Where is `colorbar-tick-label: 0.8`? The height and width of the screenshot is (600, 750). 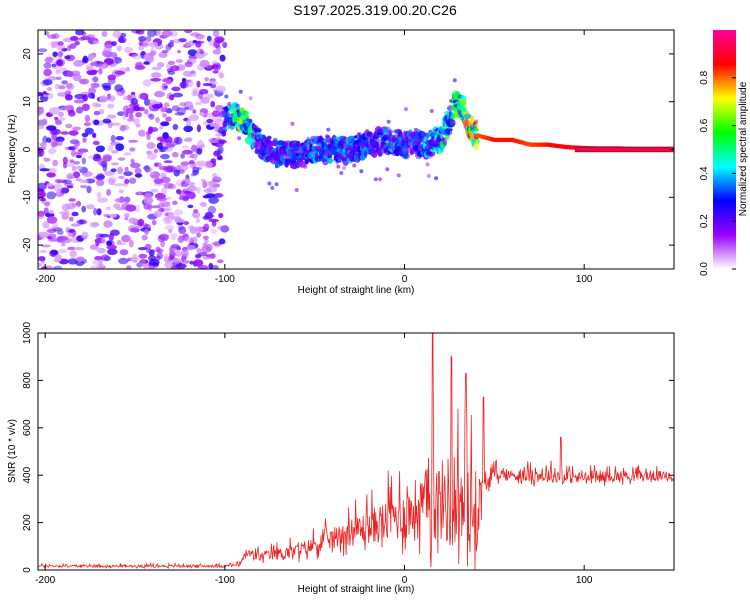 colorbar-tick-label: 0.8 is located at coordinates (704, 77).